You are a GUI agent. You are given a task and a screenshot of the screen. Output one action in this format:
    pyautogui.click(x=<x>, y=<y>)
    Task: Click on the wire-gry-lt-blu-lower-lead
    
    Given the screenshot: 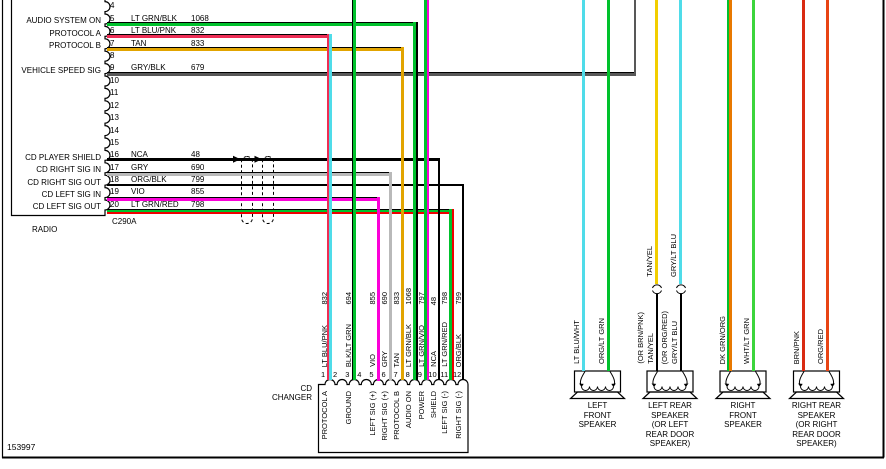 What is the action you would take?
    pyautogui.click(x=681, y=332)
    